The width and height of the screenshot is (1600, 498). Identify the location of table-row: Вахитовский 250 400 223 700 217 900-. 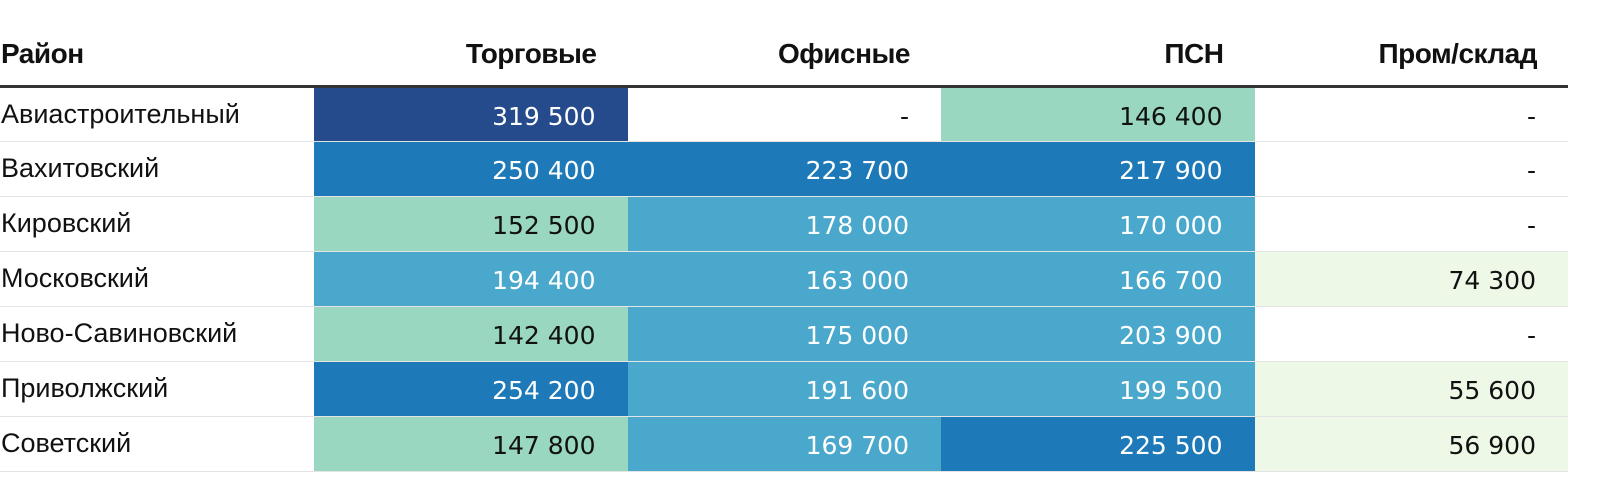
(784, 169).